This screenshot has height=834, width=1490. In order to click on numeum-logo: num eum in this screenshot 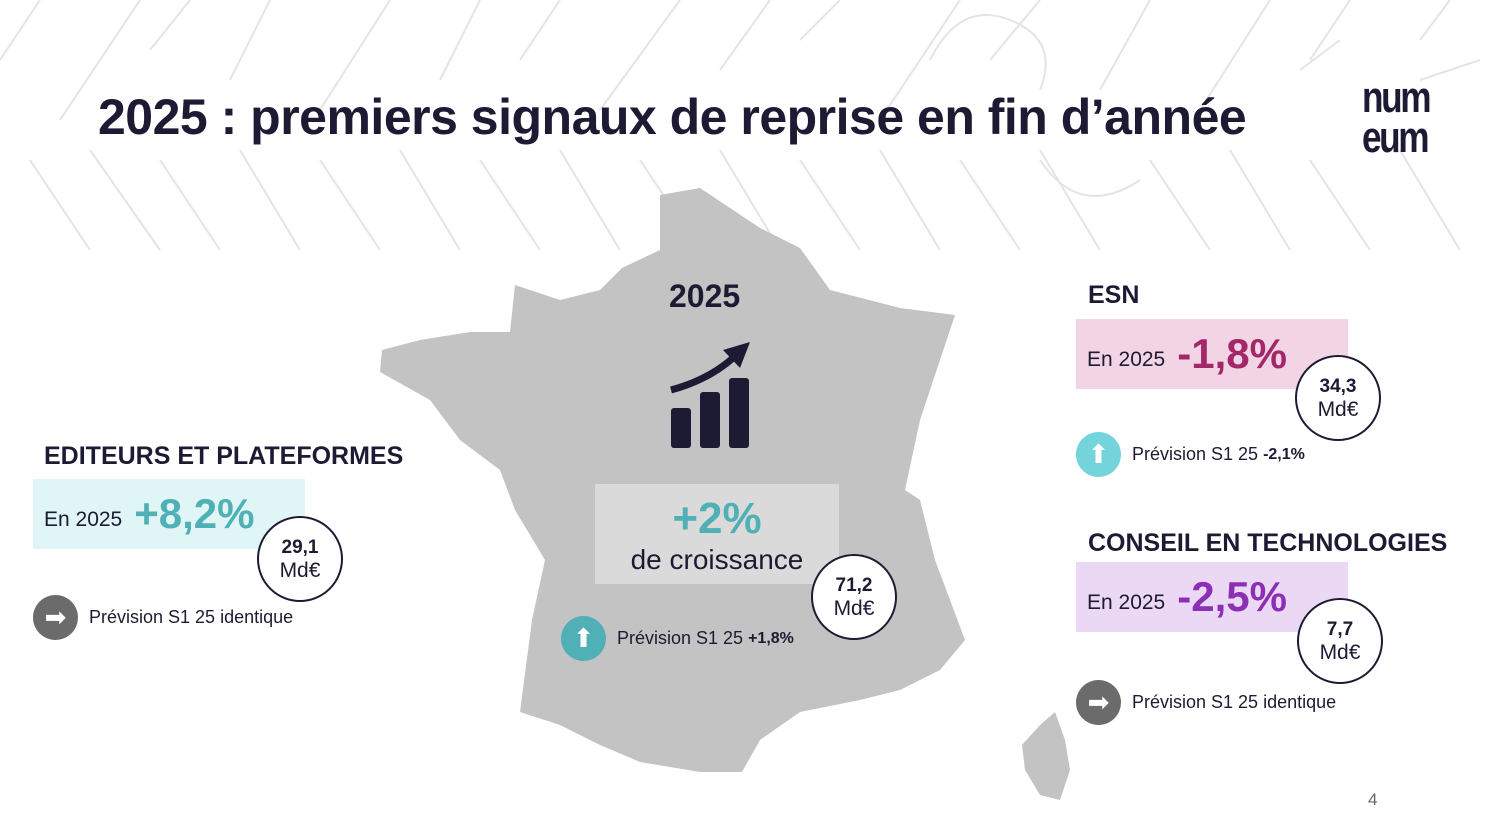, I will do `click(1397, 117)`.